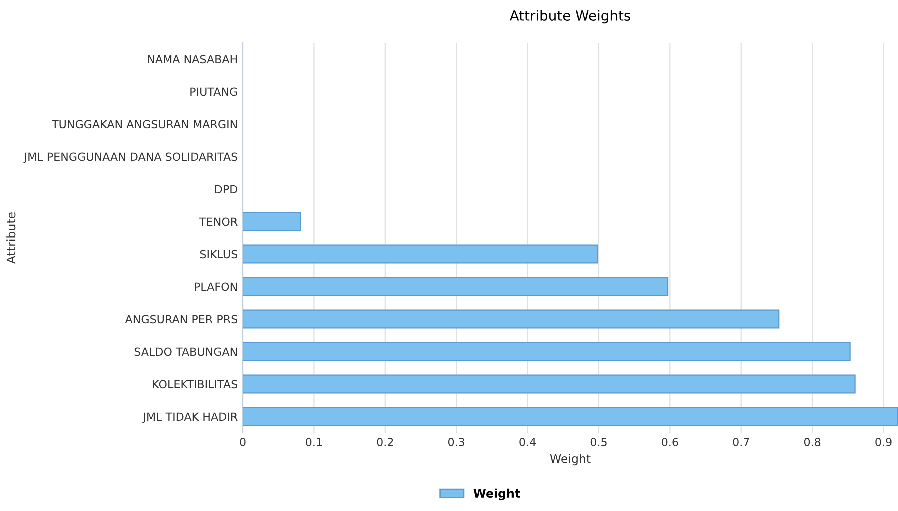 The image size is (898, 511). What do you see at coordinates (181, 319) in the screenshot?
I see `y-tick-label: ANGSURAN PER PRS` at bounding box center [181, 319].